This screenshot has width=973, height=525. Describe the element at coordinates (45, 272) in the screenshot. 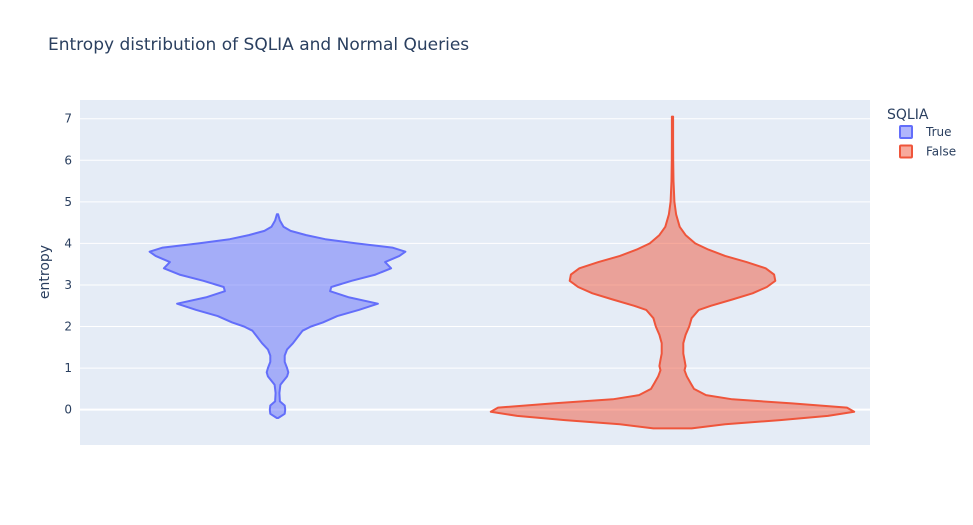

I see `y-axis-title: entropy` at that location.